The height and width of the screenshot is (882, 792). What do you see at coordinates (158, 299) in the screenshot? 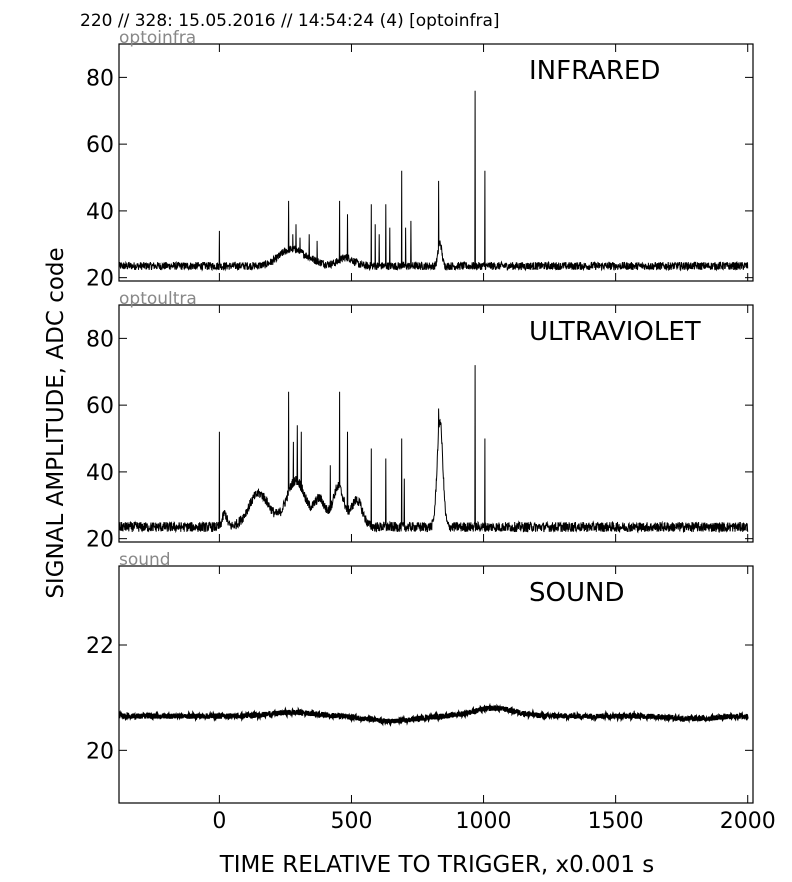
I see `channel-label: optoultra` at bounding box center [158, 299].